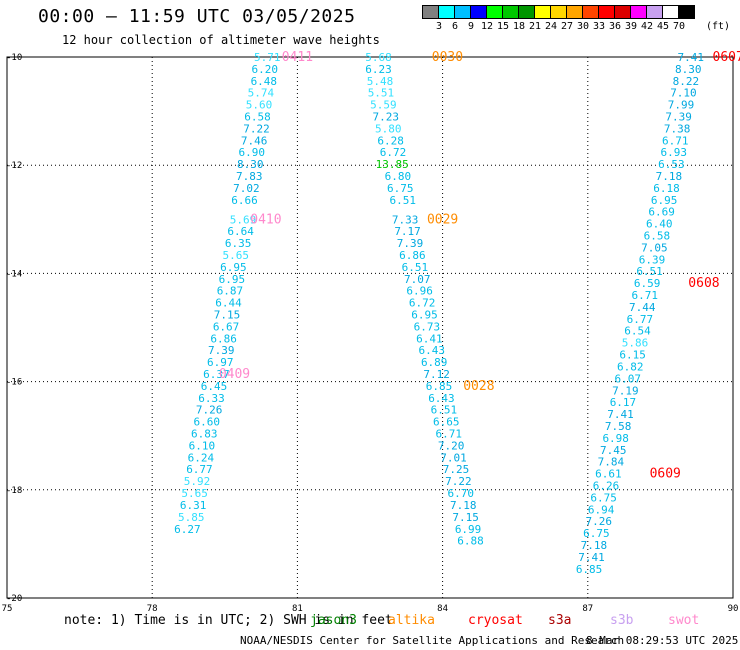 This screenshot has width=740, height=650. I want to click on track-id-label: 0409, so click(234, 374).